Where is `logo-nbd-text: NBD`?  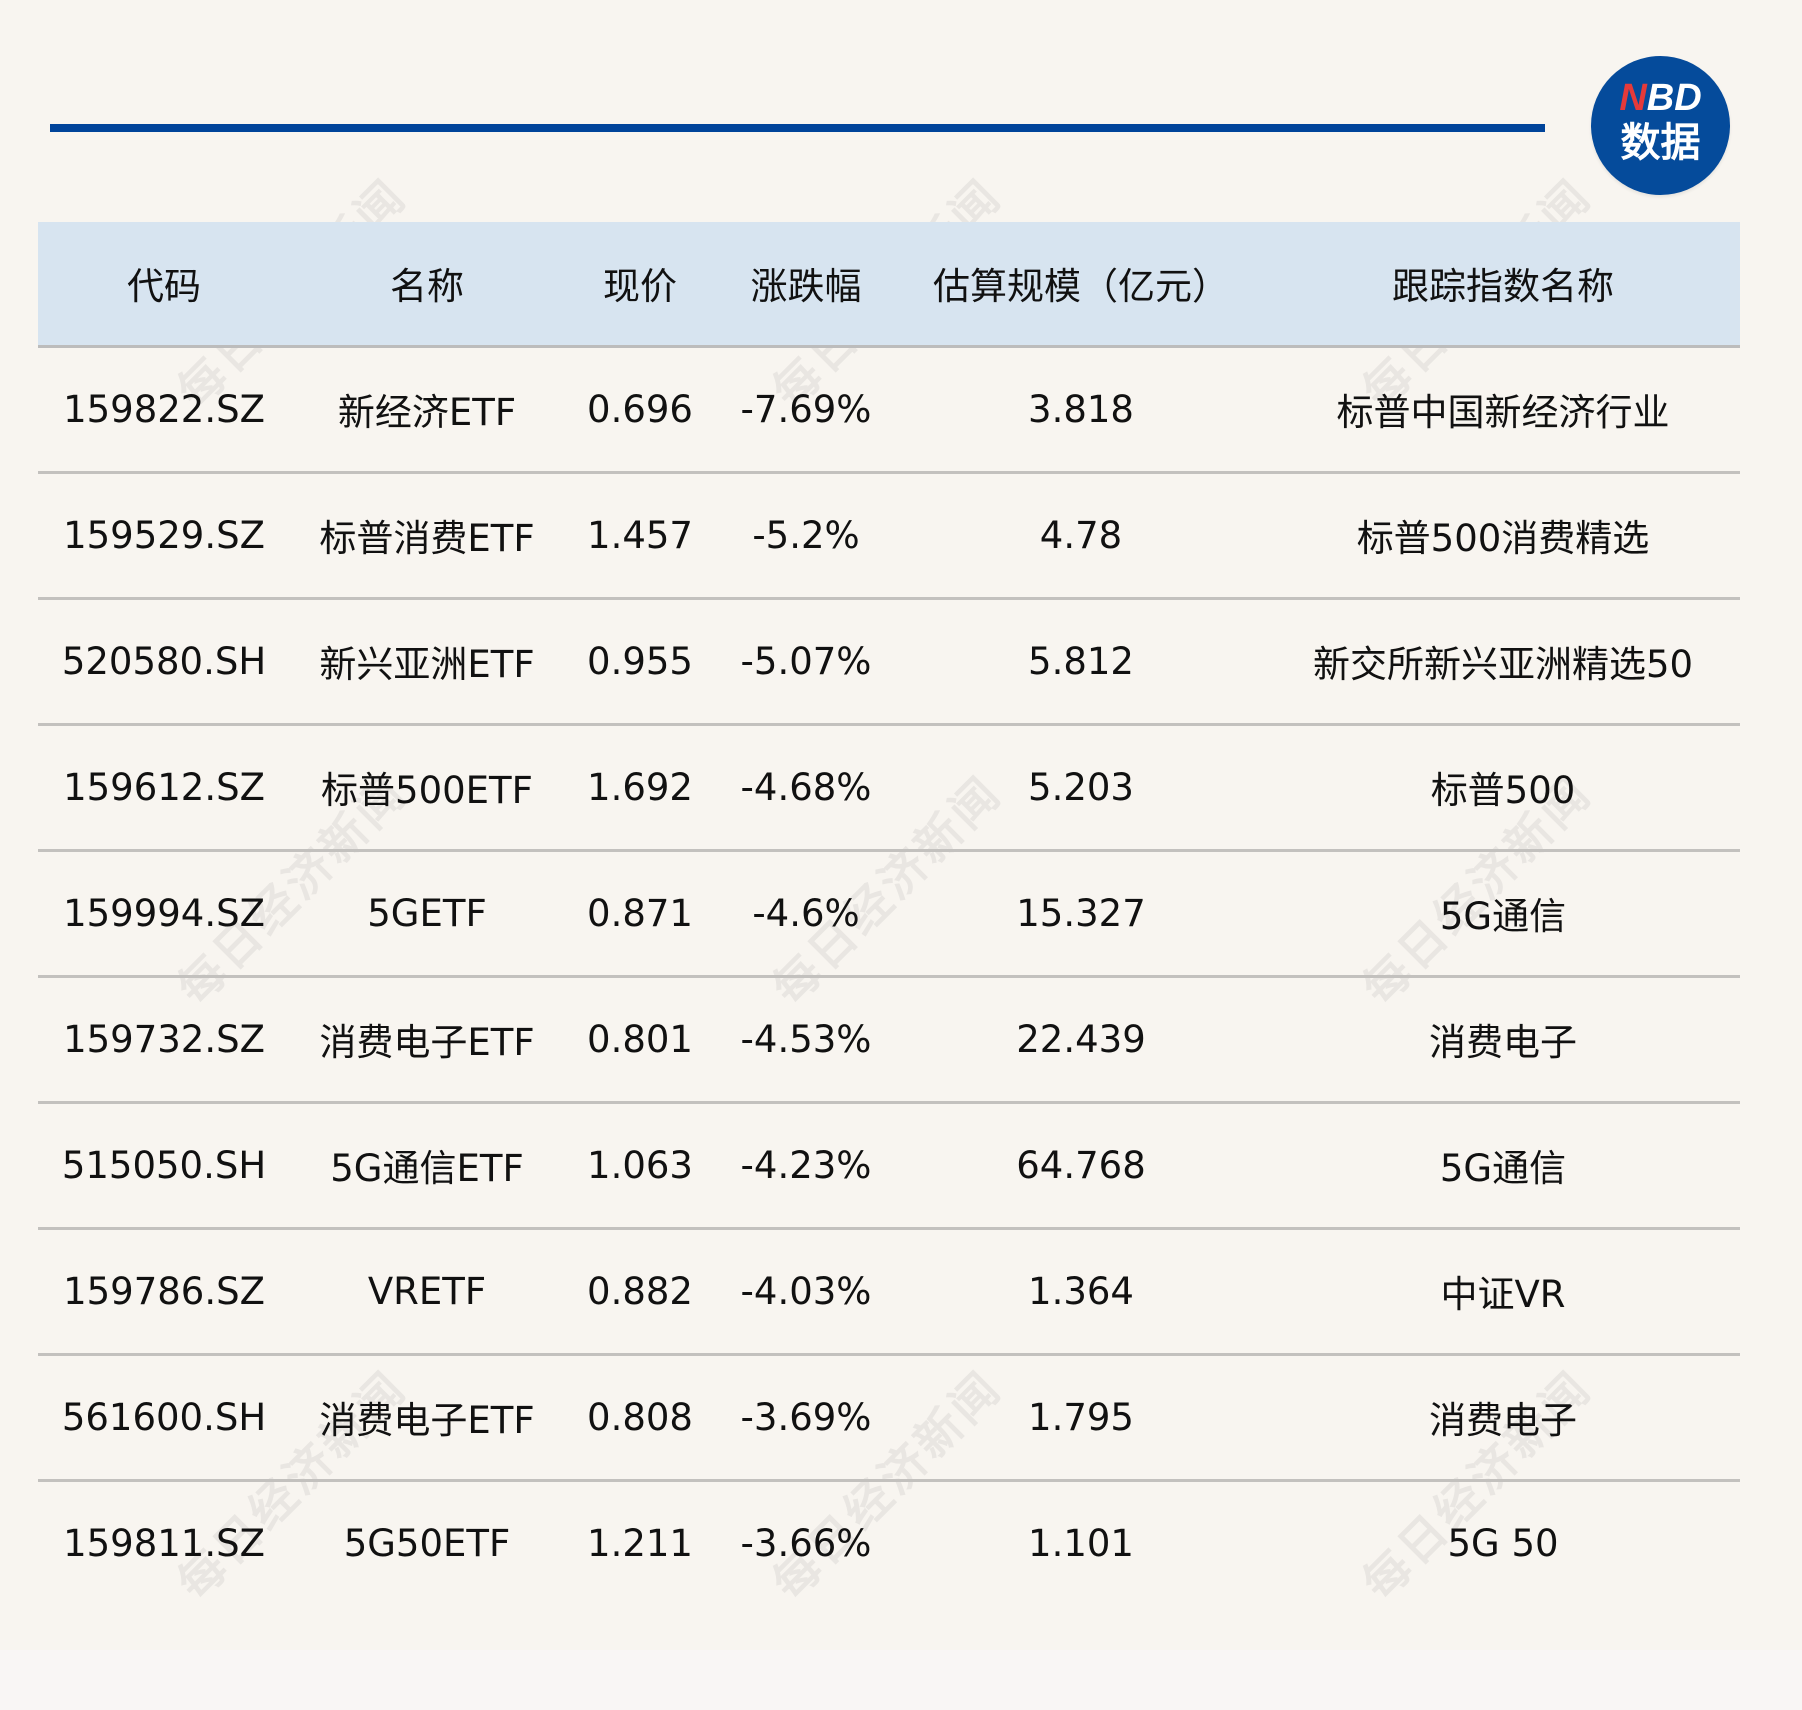
logo-nbd-text: NBD is located at coordinates (1660, 98).